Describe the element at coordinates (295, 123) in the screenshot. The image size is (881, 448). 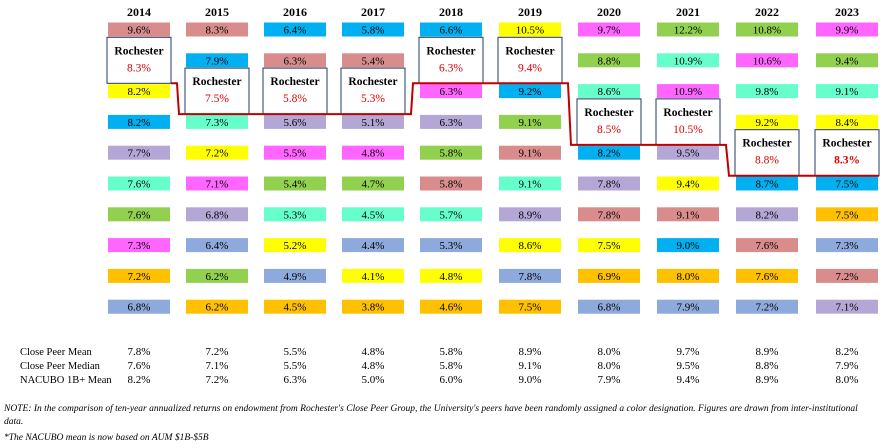
I see `peer-cell-value: 5.6%` at that location.